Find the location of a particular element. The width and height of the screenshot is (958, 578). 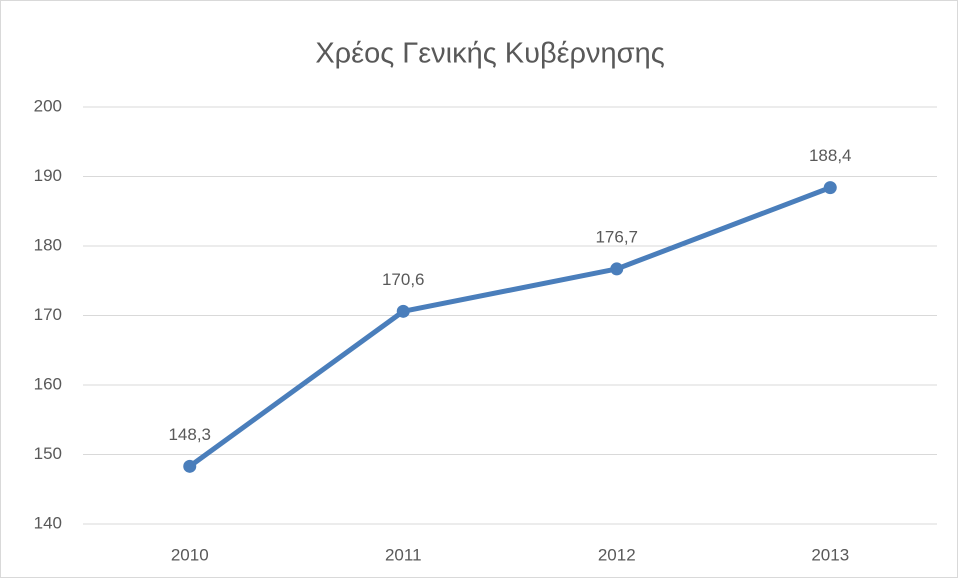

data-label: 176,7 is located at coordinates (616, 236).